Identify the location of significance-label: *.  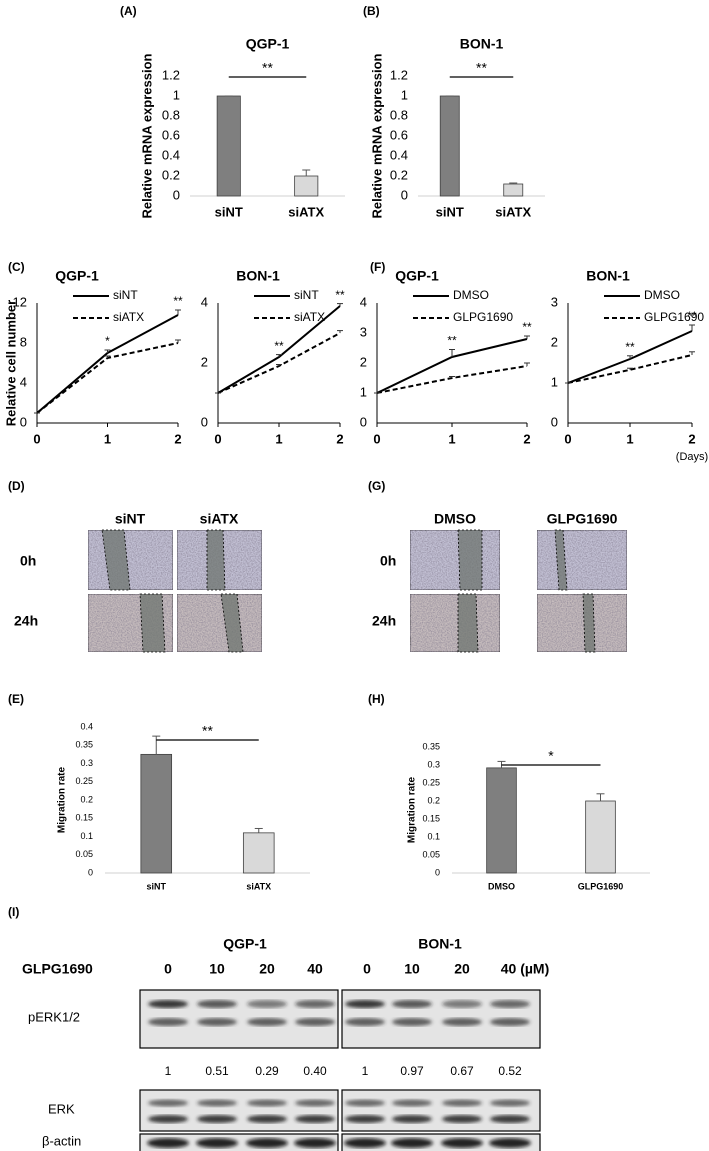
(551, 756).